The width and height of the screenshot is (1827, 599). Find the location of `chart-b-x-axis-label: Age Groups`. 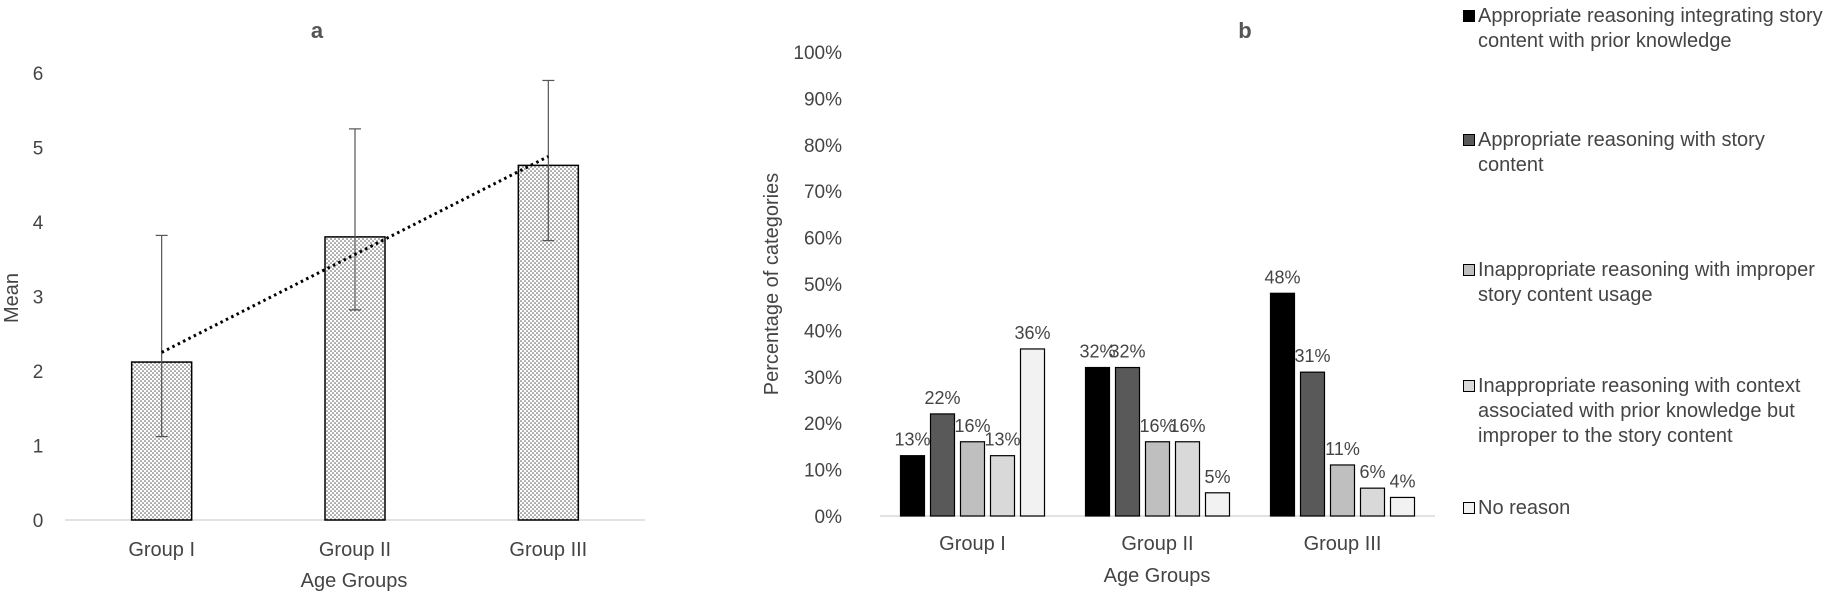

chart-b-x-axis-label: Age Groups is located at coordinates (1157, 576).